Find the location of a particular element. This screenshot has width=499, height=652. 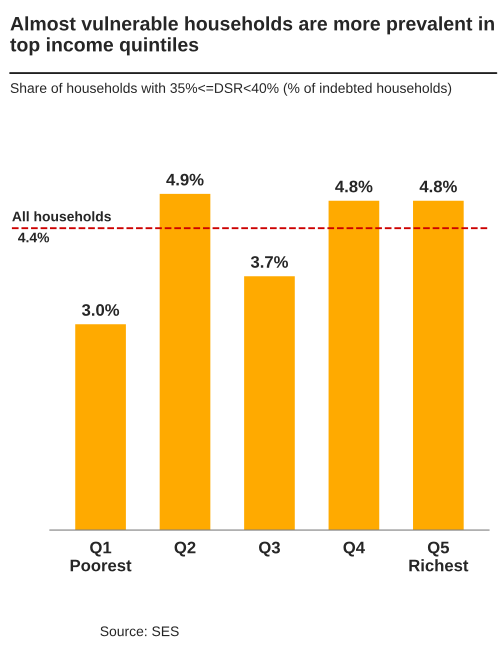

chart-subtitle: Share of households with 35%<=DSR<40% (% of indebted households) is located at coordinates (231, 89).